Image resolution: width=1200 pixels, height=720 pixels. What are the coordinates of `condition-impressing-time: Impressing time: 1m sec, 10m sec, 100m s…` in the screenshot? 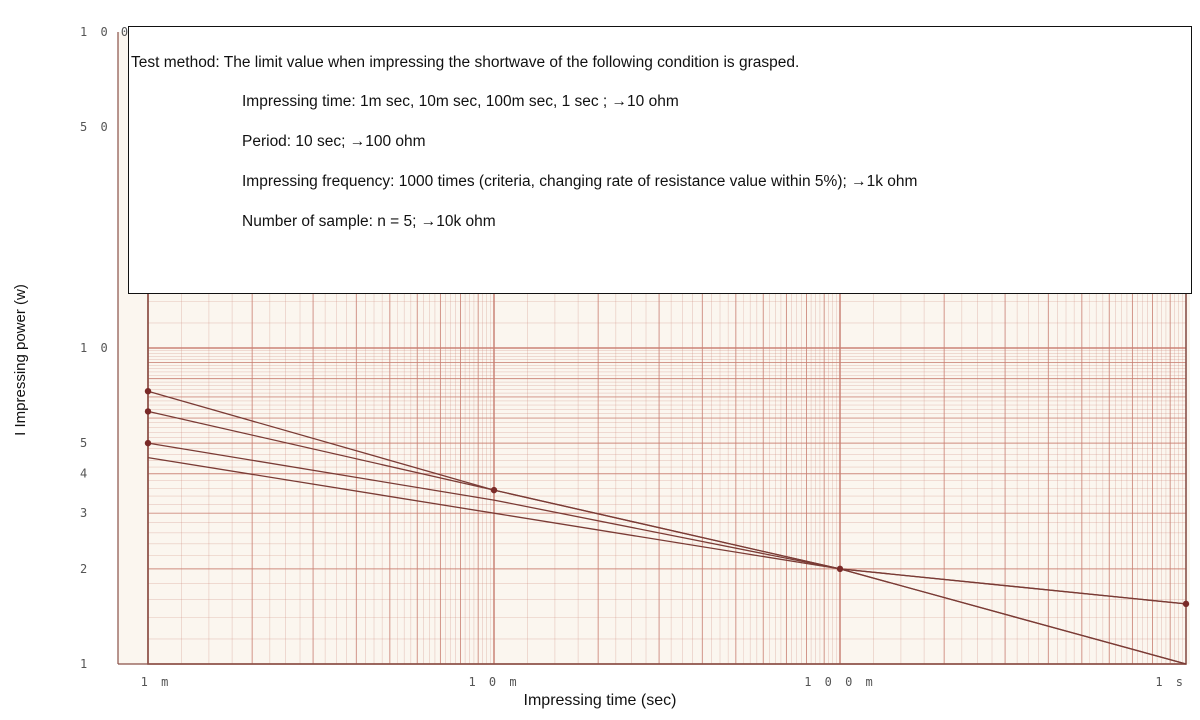 It's located at (460, 101).